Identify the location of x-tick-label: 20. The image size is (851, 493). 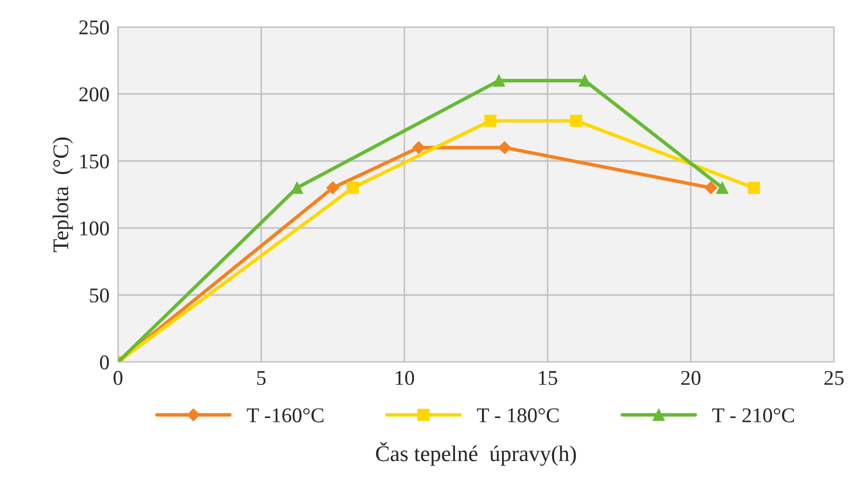
(690, 377).